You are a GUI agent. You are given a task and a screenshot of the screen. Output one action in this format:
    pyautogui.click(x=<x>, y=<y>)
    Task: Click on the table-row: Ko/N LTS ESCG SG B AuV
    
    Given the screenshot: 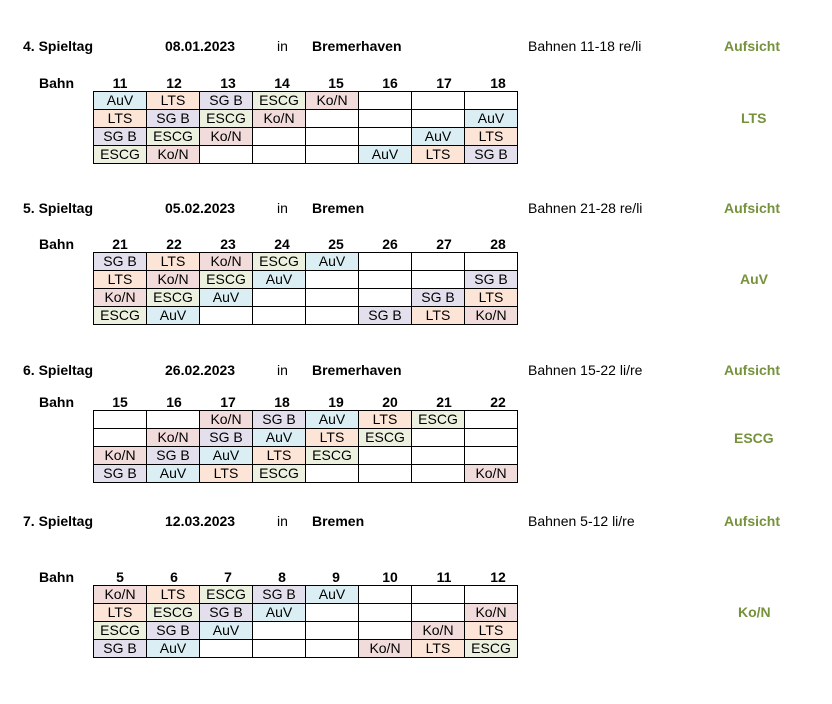 What is the action you would take?
    pyautogui.click(x=305, y=594)
    